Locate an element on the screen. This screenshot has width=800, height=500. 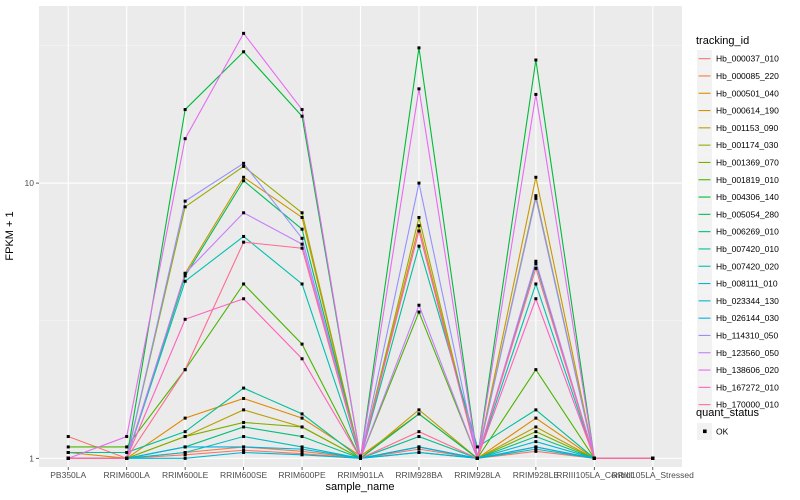
legend-label: Hb_004306_140 is located at coordinates (747, 197).